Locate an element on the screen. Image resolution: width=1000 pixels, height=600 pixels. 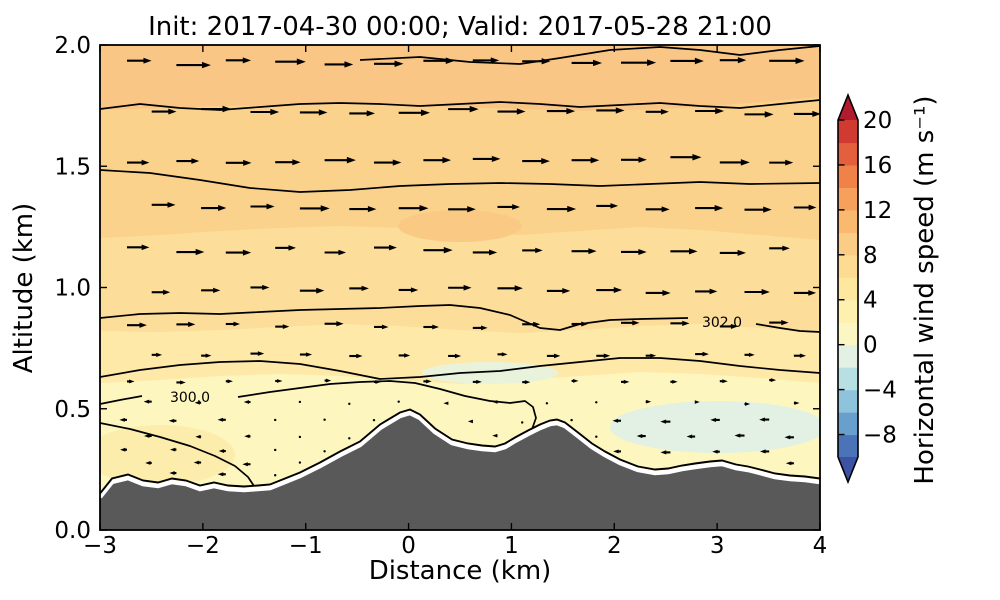
terrain-surface-line is located at coordinates (460, 451).